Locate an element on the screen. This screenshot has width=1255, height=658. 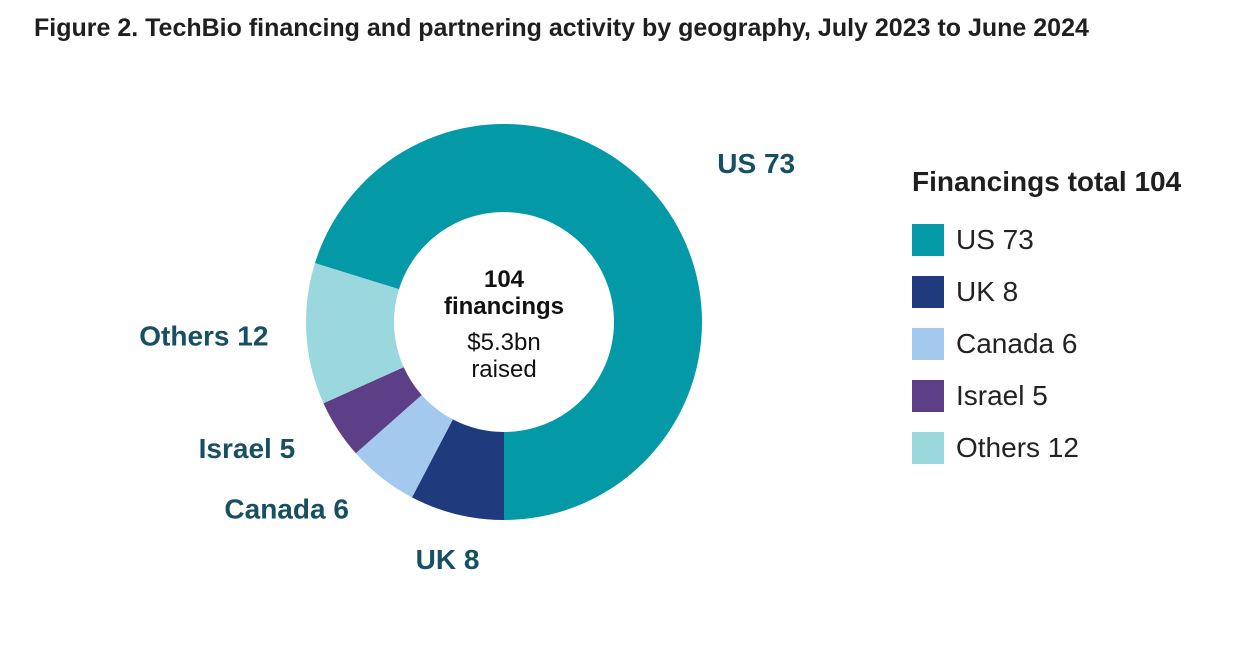
legend-swatch-canada is located at coordinates (928, 344).